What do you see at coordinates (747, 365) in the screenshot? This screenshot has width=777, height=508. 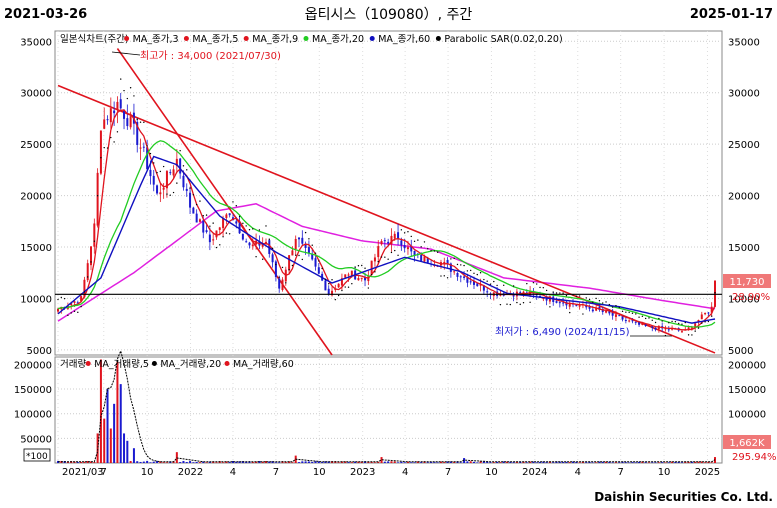 I see `volume-tick-right: 200000` at bounding box center [747, 365].